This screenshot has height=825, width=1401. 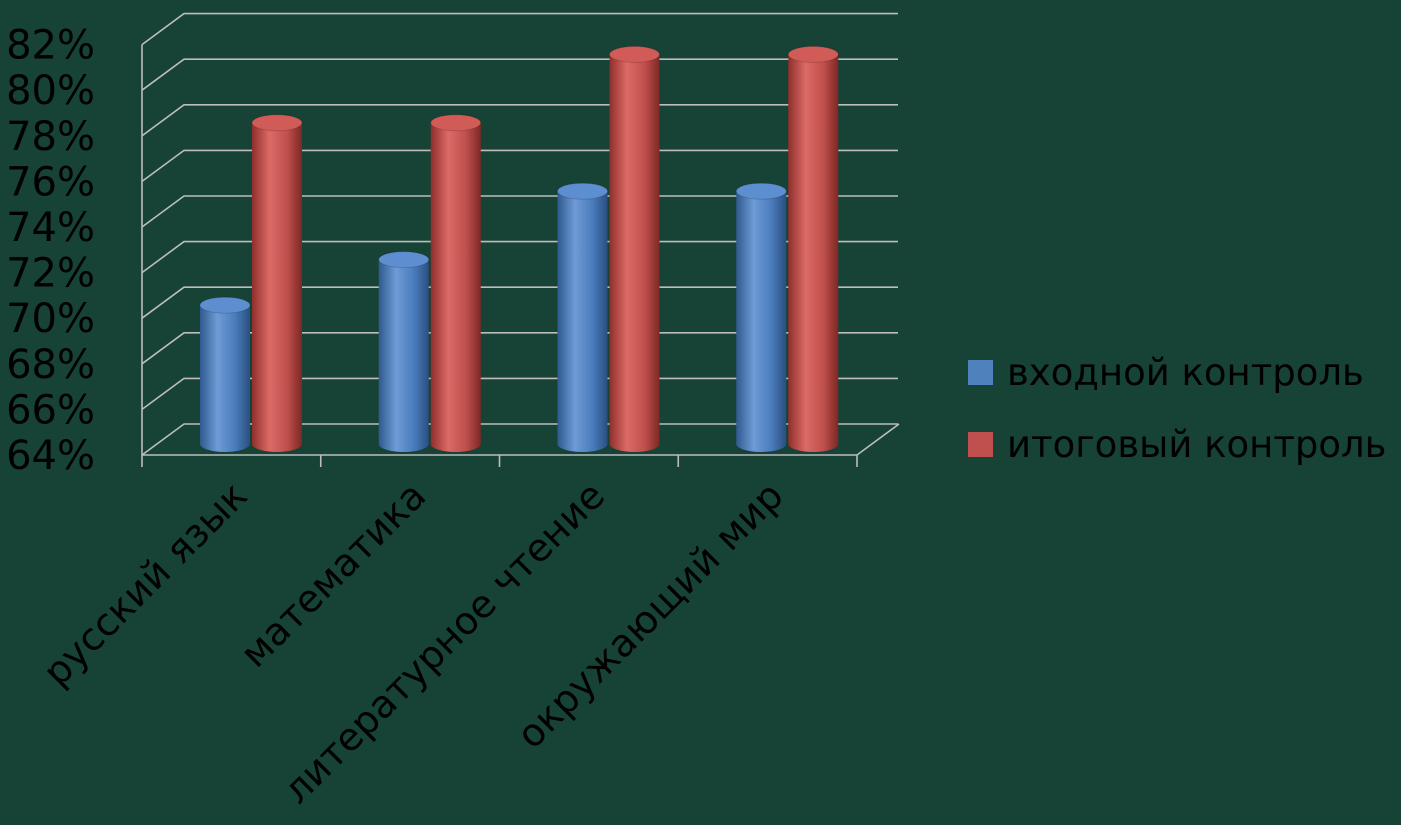 What do you see at coordinates (50, 182) in the screenshot?
I see `y-tick-label: 76%` at bounding box center [50, 182].